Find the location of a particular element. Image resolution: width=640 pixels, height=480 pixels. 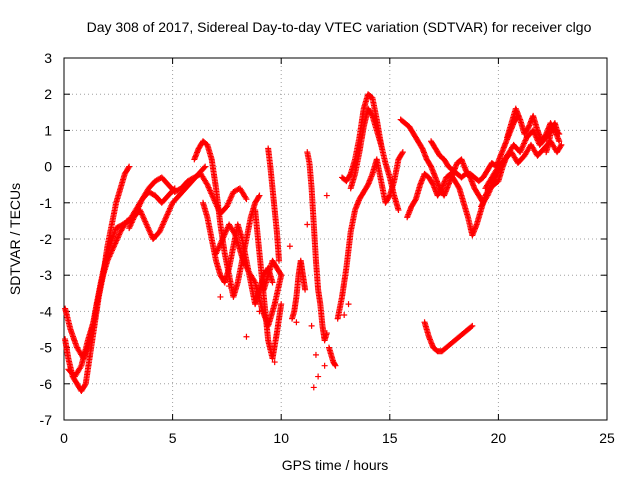

x-tick-label: 25 is located at coordinates (607, 438).